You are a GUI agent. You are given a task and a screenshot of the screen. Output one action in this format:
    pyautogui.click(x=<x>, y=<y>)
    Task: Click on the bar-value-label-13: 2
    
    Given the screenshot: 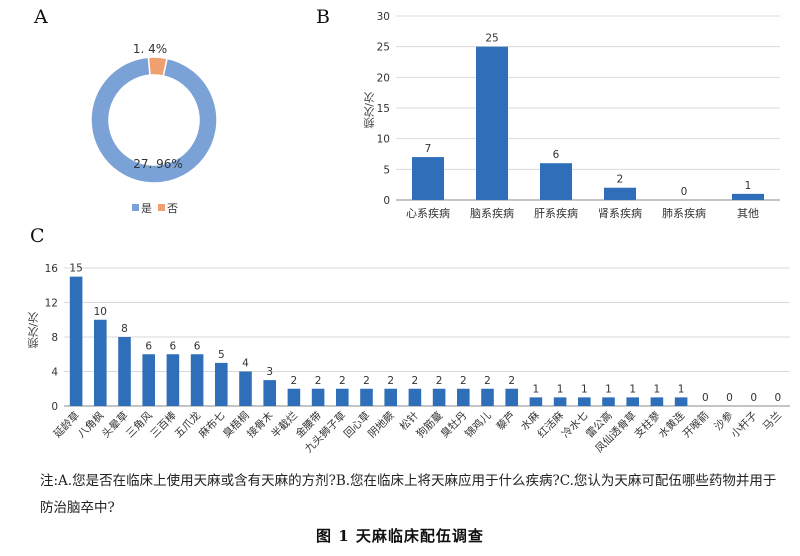 What is the action you would take?
    pyautogui.click(x=390, y=381)
    